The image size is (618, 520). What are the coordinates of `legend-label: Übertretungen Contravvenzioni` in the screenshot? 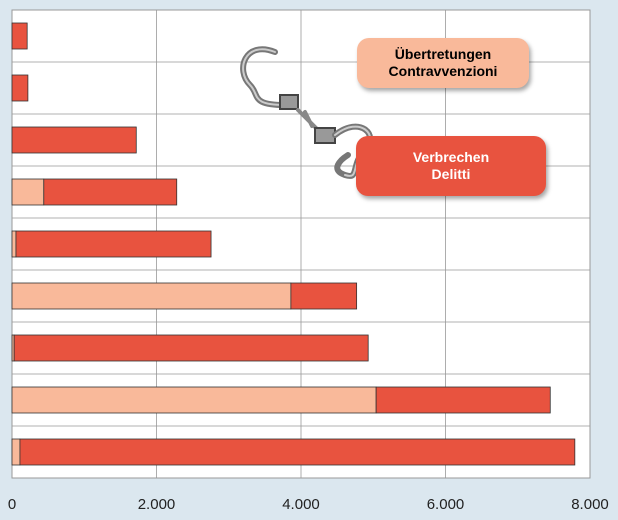 It's located at (443, 62).